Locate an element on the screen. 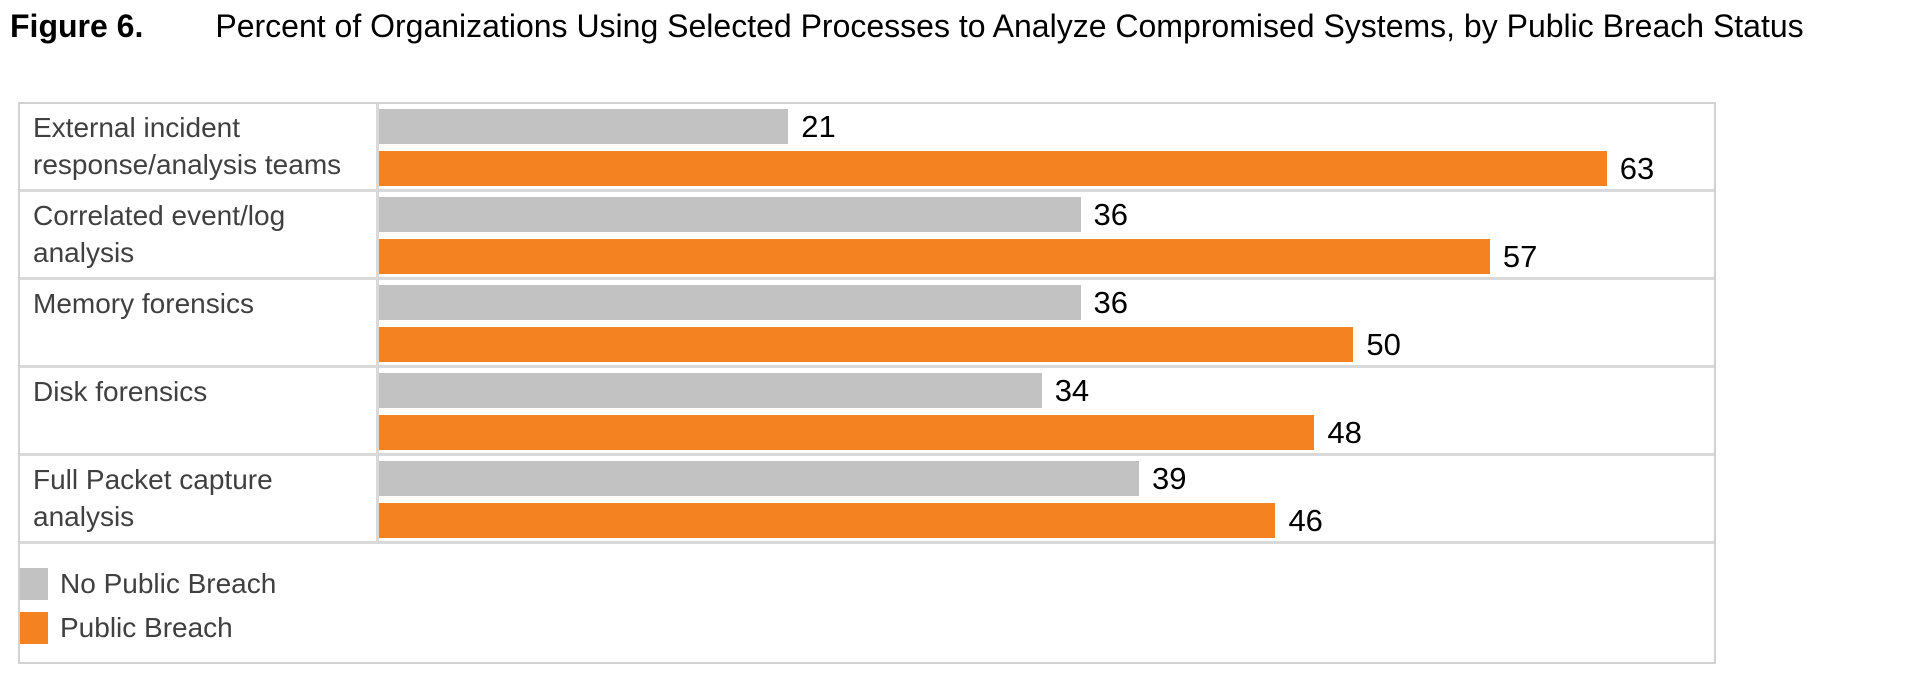 This screenshot has width=1910, height=676. chart-row: Correlated event/log analysis 36 57 is located at coordinates (867, 236).